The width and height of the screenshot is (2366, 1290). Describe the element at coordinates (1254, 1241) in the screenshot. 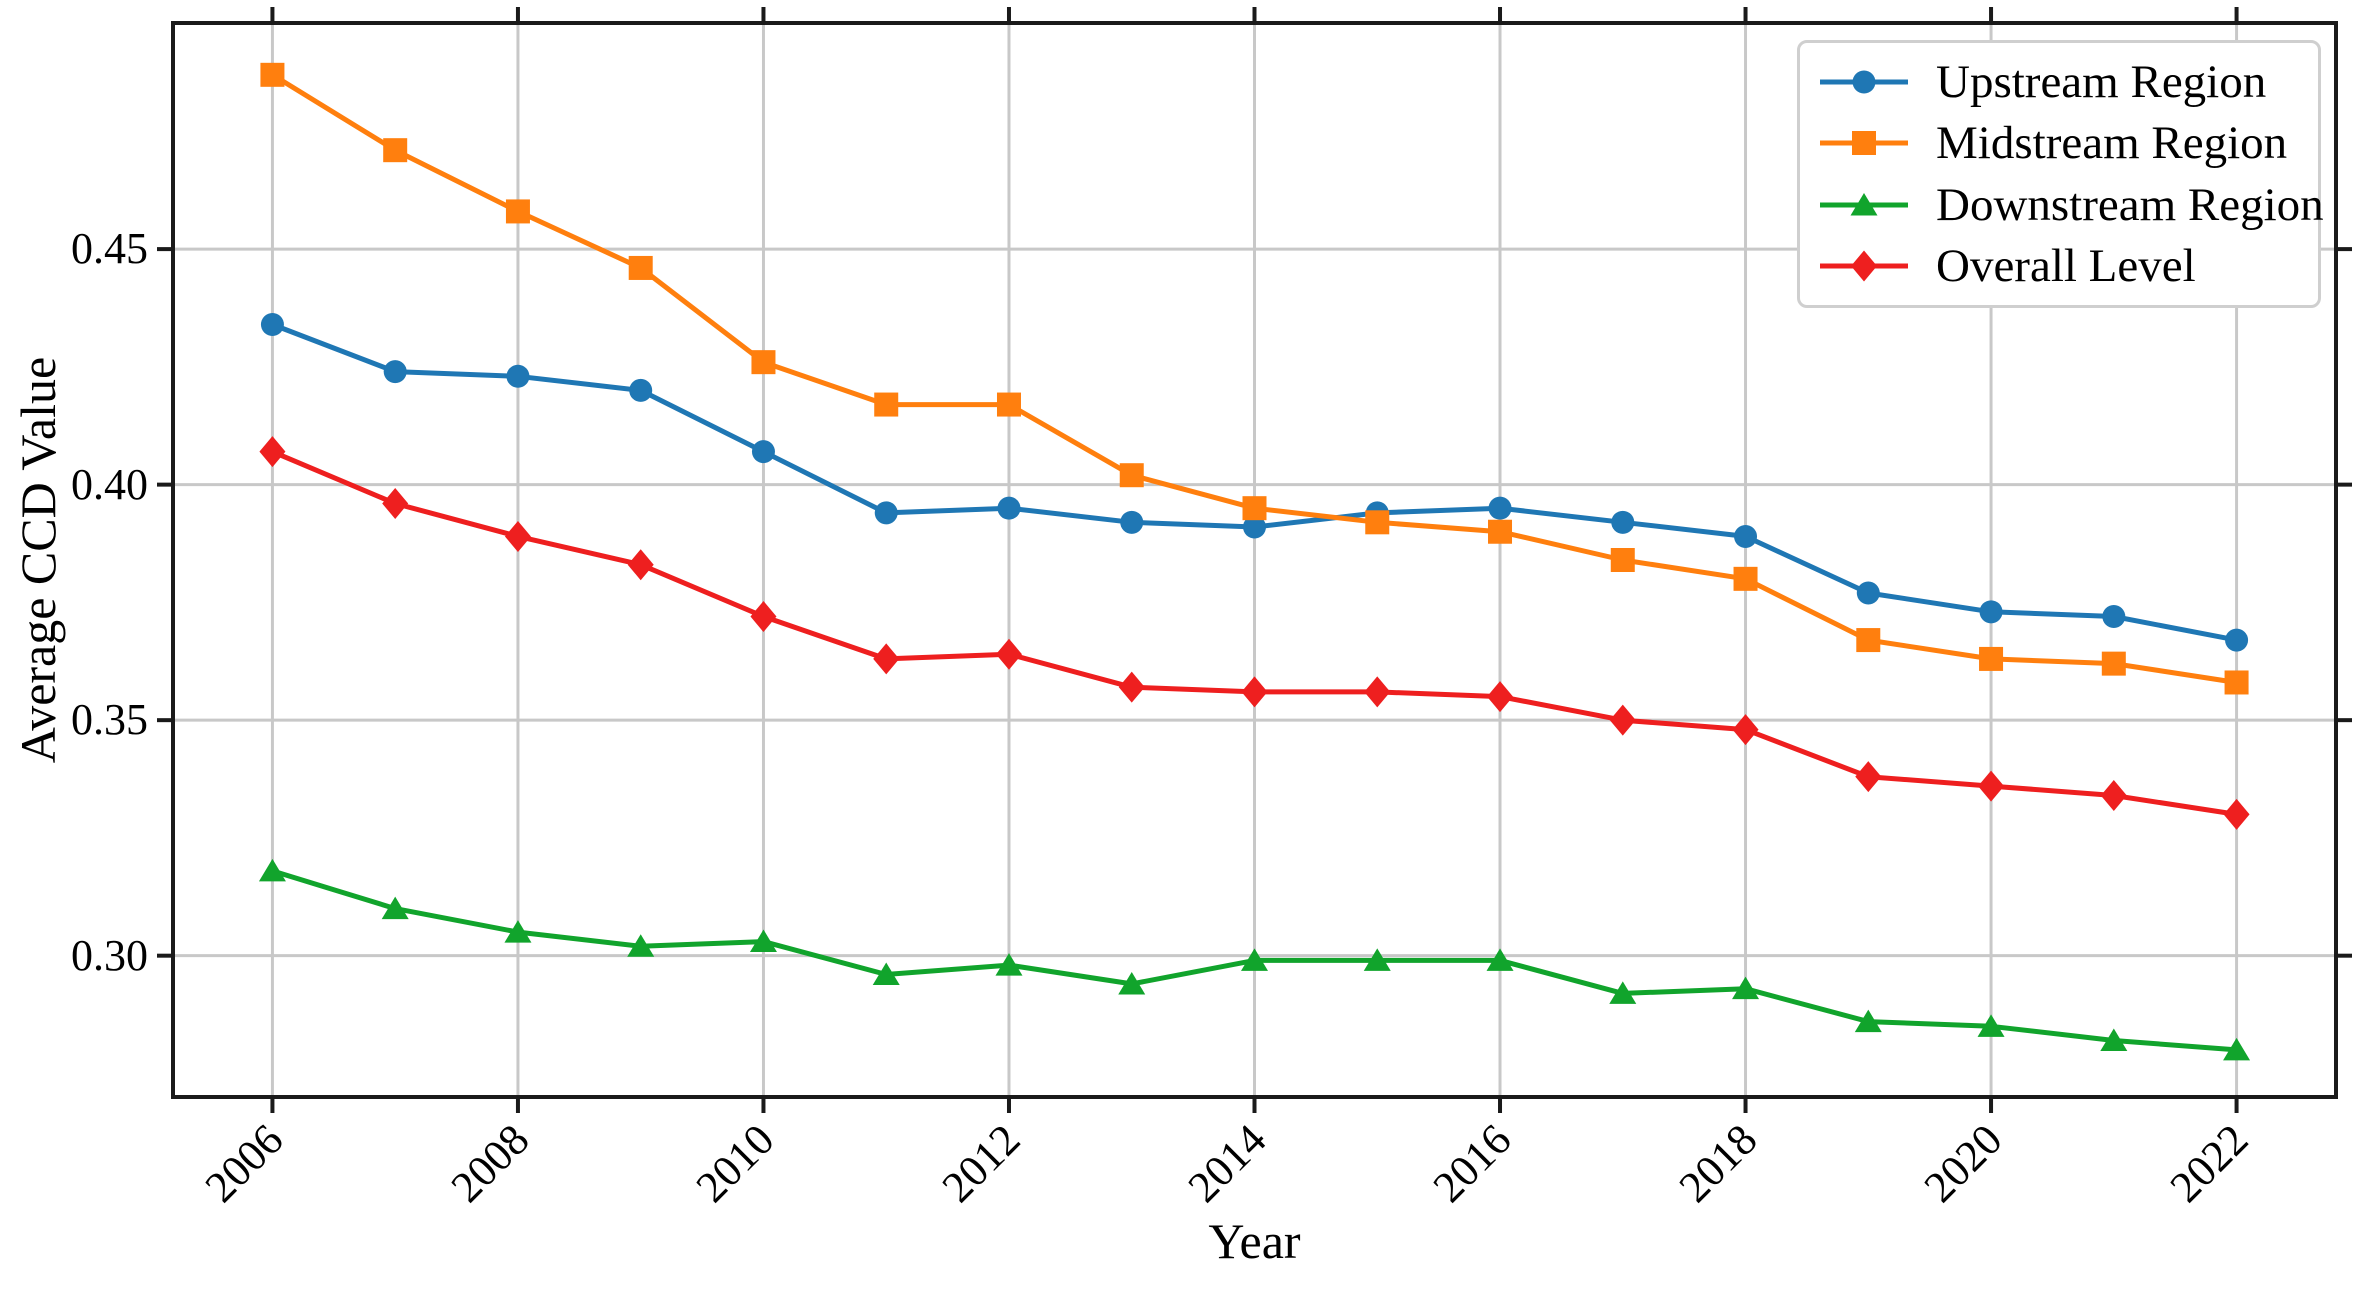

I see `x-axis-title: Year` at that location.